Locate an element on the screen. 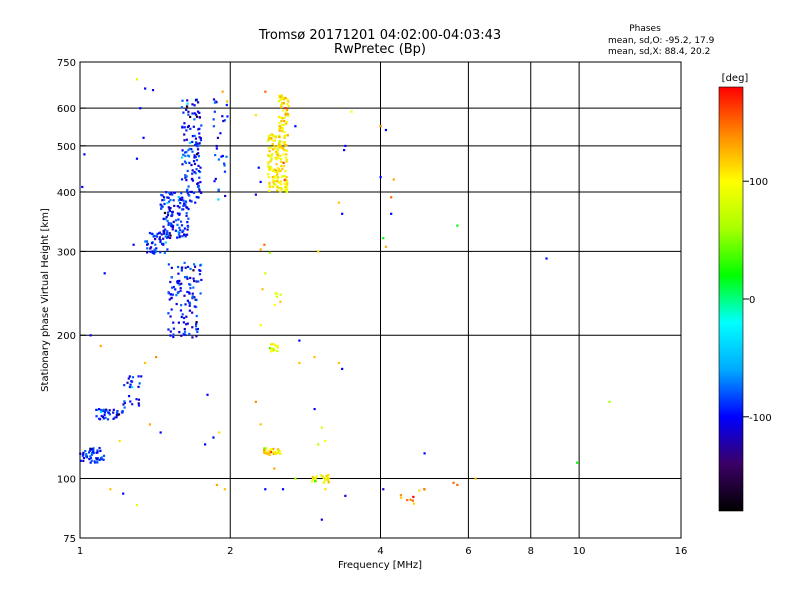 This screenshot has width=800, height=600. legend-title: Phases is located at coordinates (645, 29).